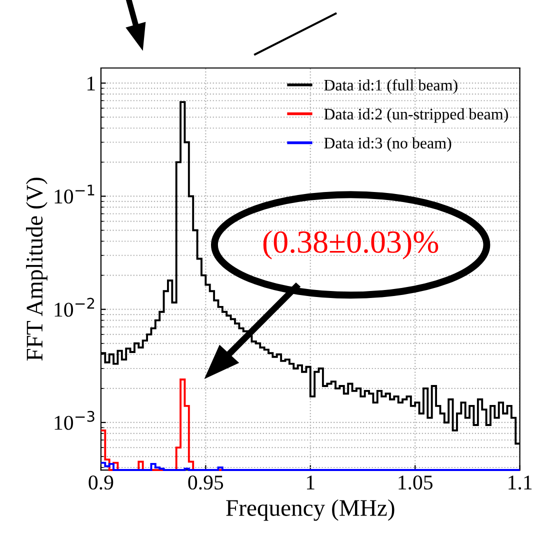  I want to click on x-tick-label: 1.05, so click(415, 482).